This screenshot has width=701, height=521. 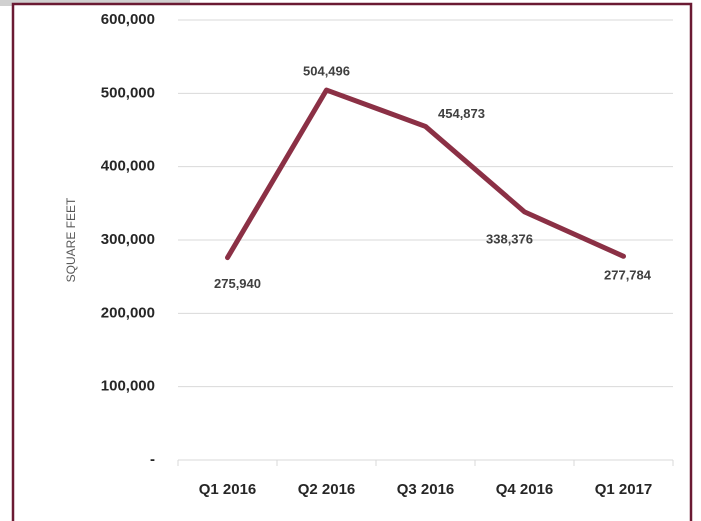 What do you see at coordinates (326, 70) in the screenshot?
I see `data-label: 504,496` at bounding box center [326, 70].